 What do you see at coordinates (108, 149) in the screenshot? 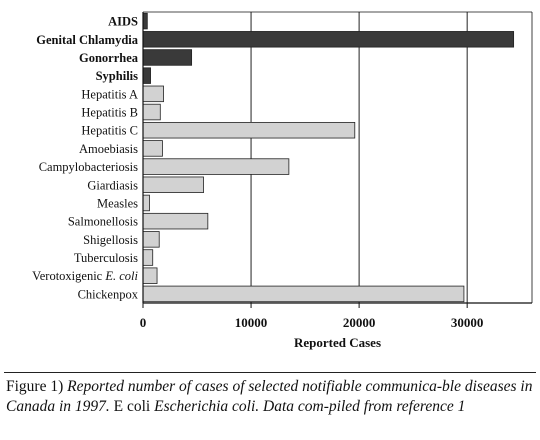
I see `category-label: Amoebiasis` at bounding box center [108, 149].